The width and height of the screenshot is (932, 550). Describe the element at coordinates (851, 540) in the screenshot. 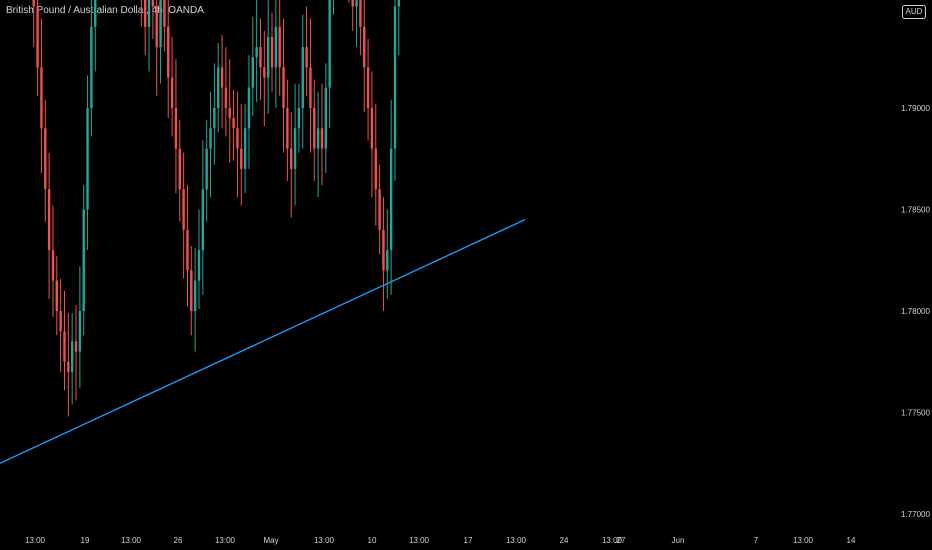

I see `x-tick-label: 14` at that location.